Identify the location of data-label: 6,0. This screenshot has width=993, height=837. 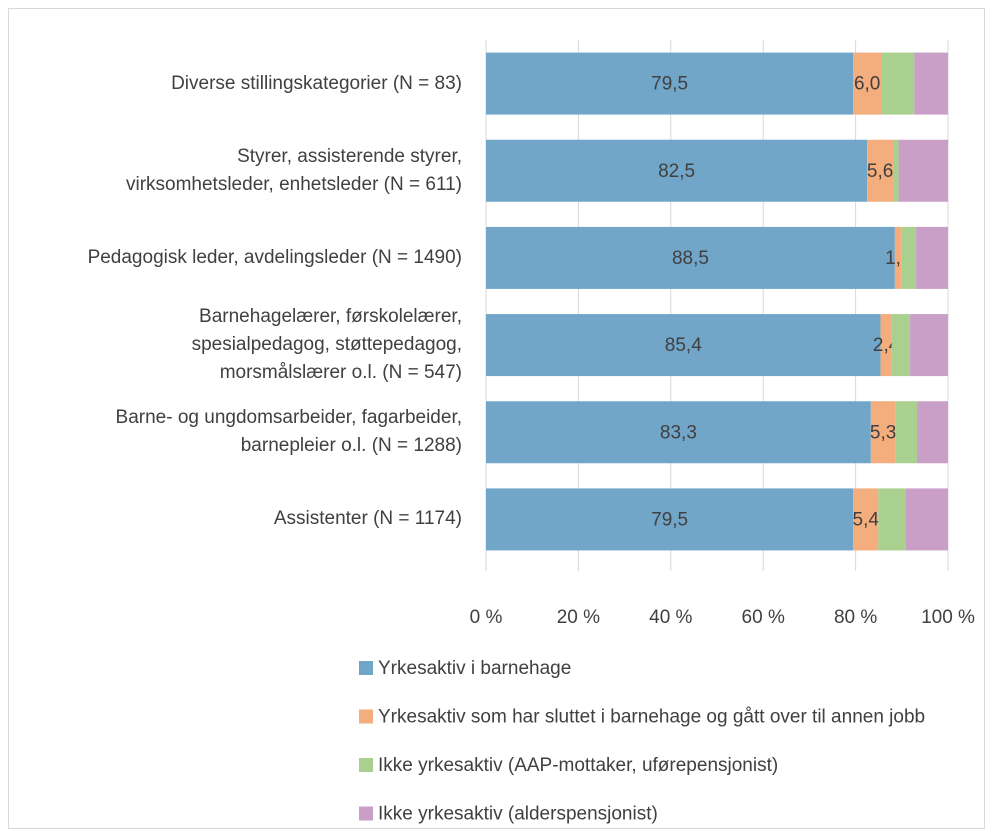
(867, 84).